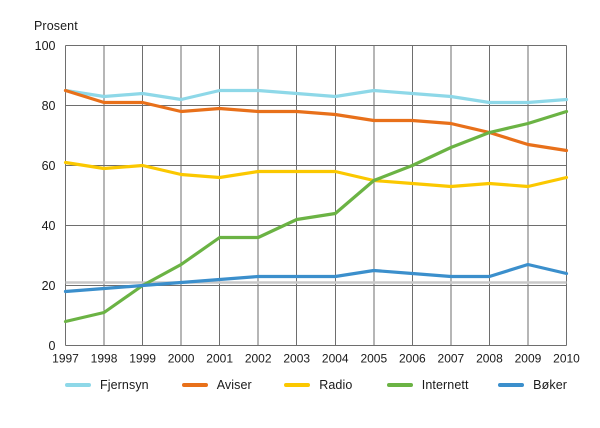 The height and width of the screenshot is (428, 600). I want to click on legend-label: Bøker, so click(550, 385).